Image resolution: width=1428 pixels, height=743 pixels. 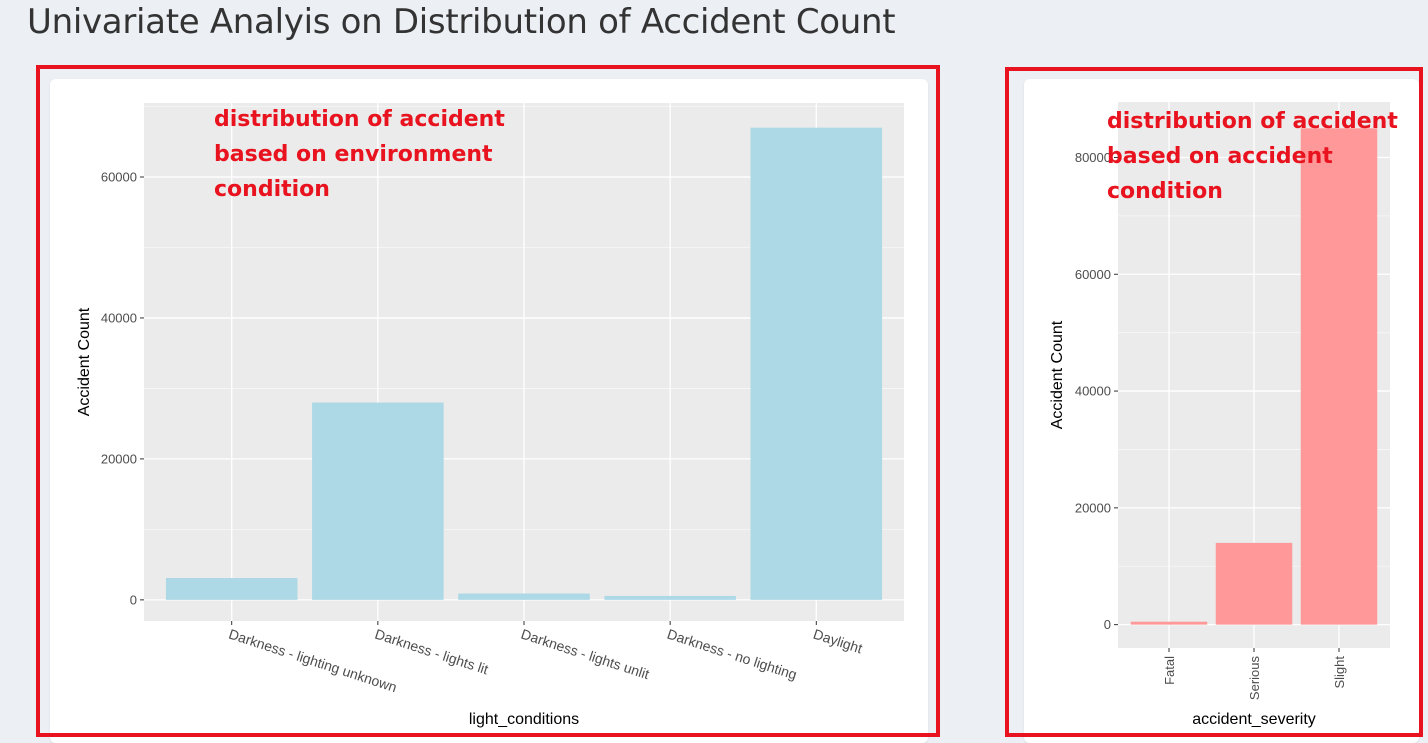 I want to click on x-tick-label: Slight, so click(x=1339, y=672).